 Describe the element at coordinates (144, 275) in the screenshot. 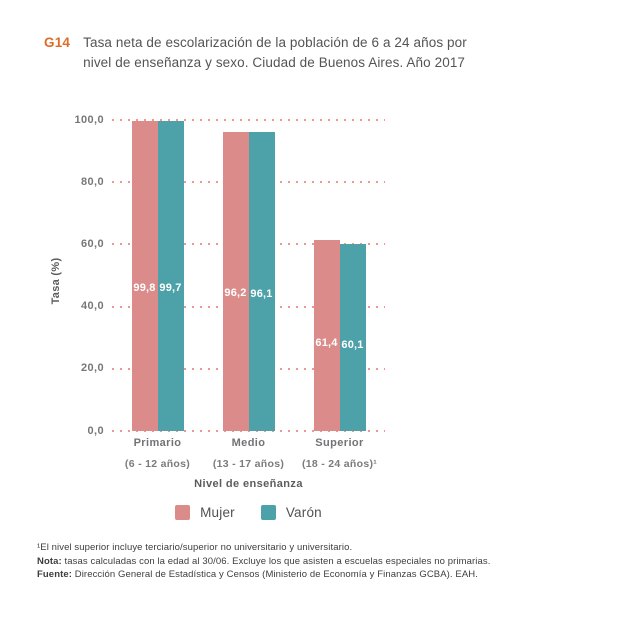

I see `bar-mujer-primario: 99,8` at that location.